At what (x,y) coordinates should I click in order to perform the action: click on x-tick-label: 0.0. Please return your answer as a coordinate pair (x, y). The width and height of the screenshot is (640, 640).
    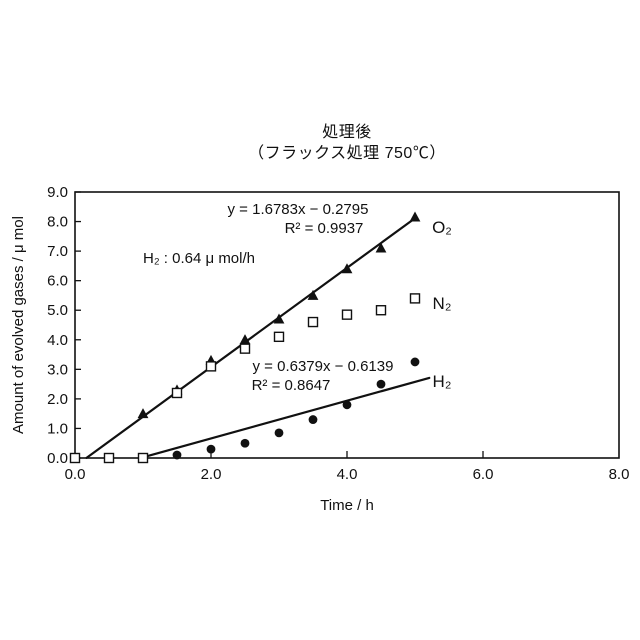
    Looking at the image, I should click on (75, 474).